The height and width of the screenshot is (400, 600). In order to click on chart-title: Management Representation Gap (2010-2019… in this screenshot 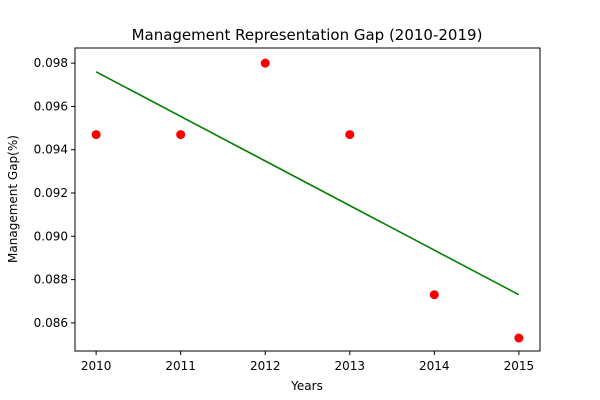, I will do `click(307, 35)`.